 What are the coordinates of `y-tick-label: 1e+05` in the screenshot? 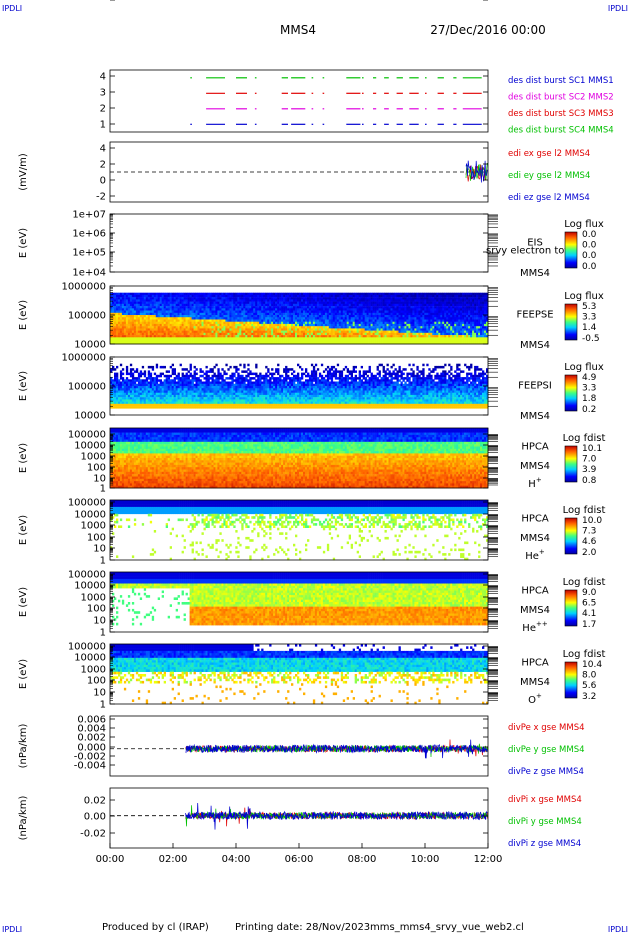 It's located at (89, 253).